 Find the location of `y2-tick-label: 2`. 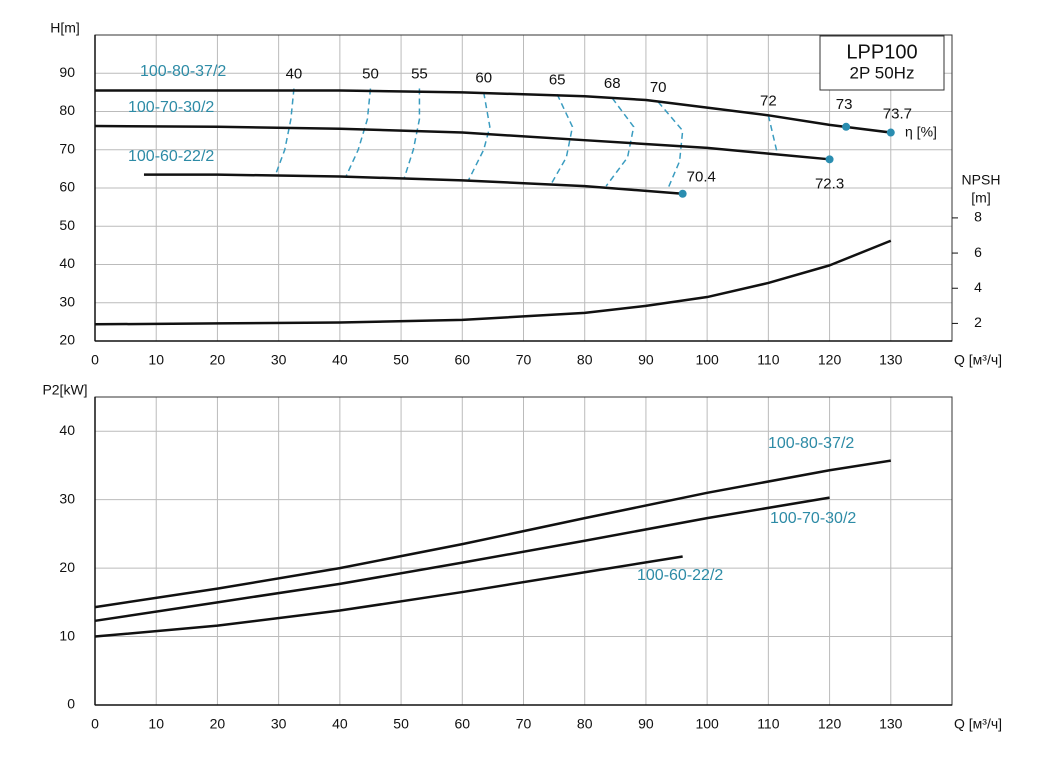

y2-tick-label: 2 is located at coordinates (978, 322).